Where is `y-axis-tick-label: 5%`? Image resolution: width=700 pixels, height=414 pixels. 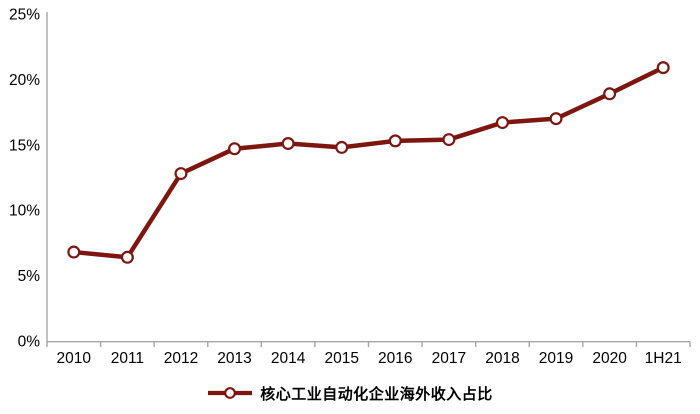 y-axis-tick-label: 5% is located at coordinates (29, 276).